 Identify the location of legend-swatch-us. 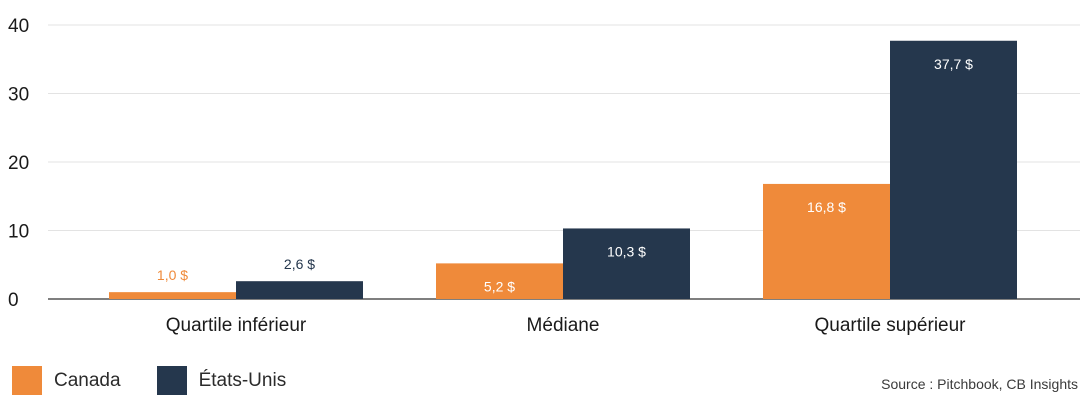
(171, 380).